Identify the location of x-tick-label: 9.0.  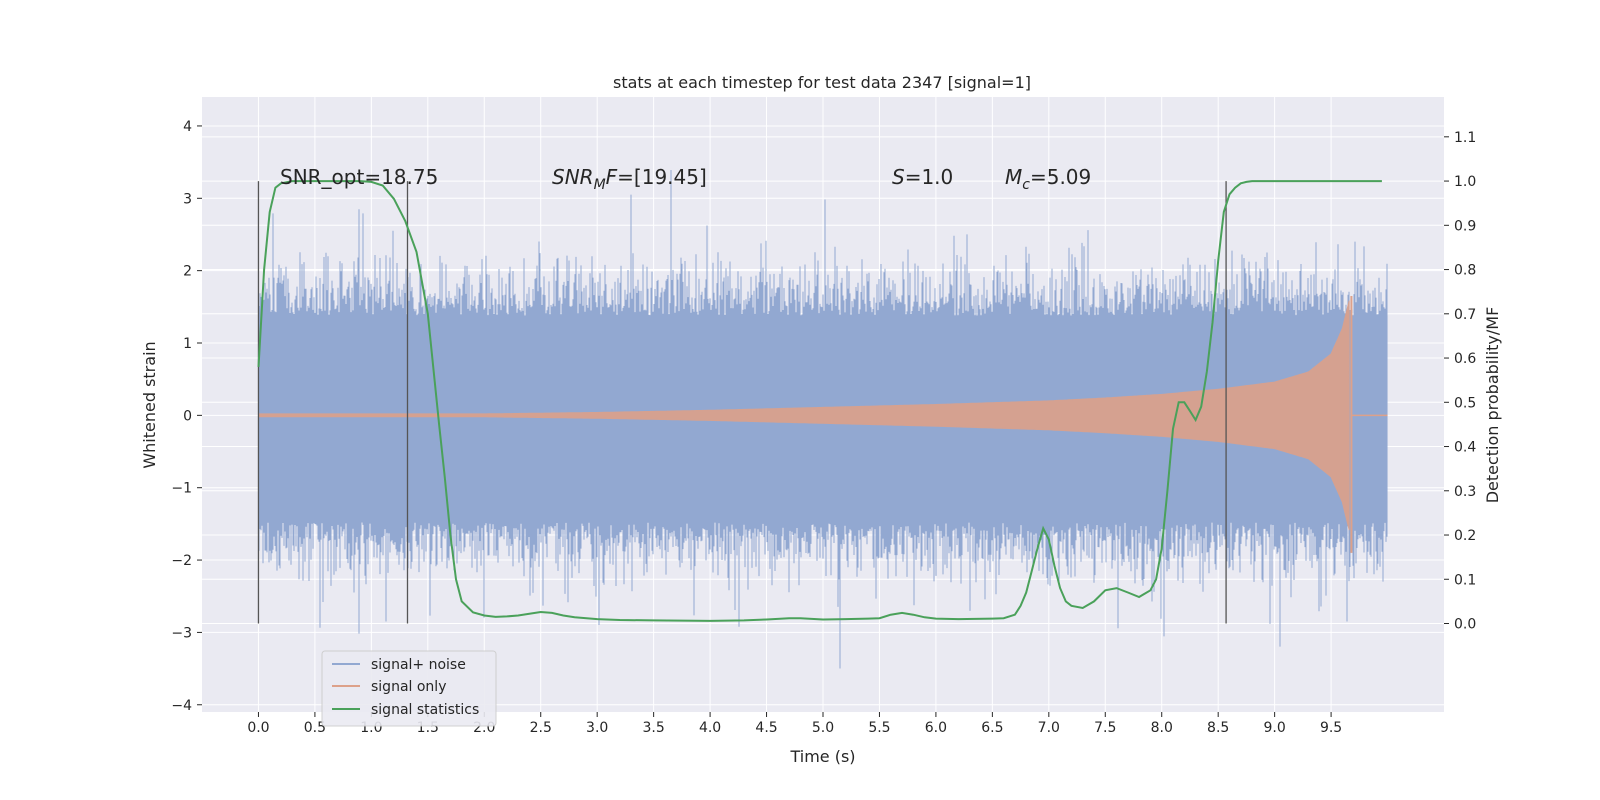
(1275, 728).